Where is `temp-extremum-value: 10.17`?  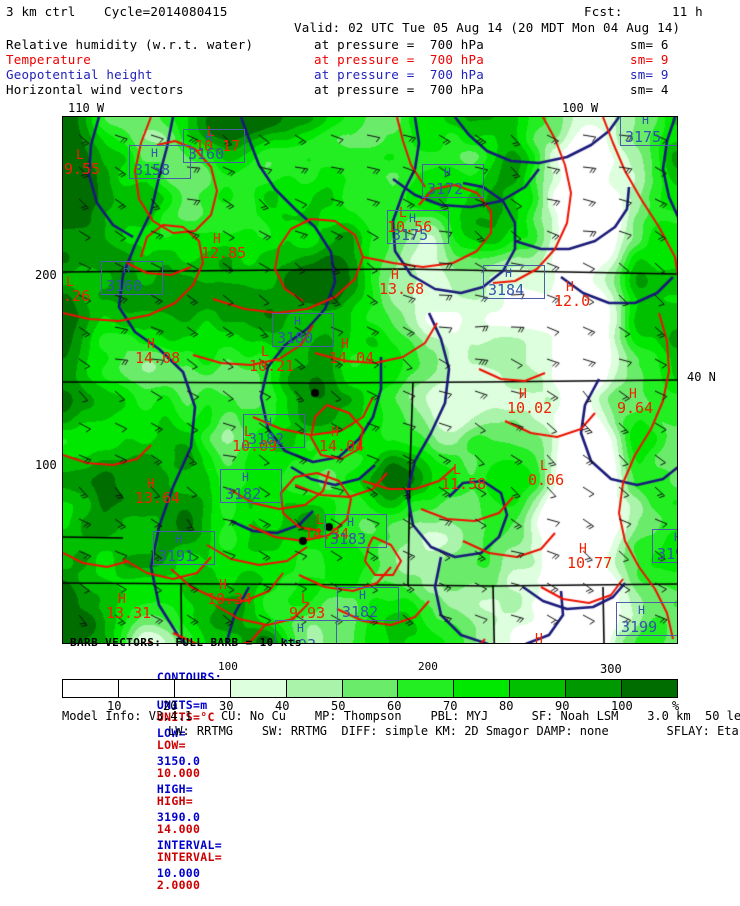 temp-extremum-value: 10.17 is located at coordinates (218, 146).